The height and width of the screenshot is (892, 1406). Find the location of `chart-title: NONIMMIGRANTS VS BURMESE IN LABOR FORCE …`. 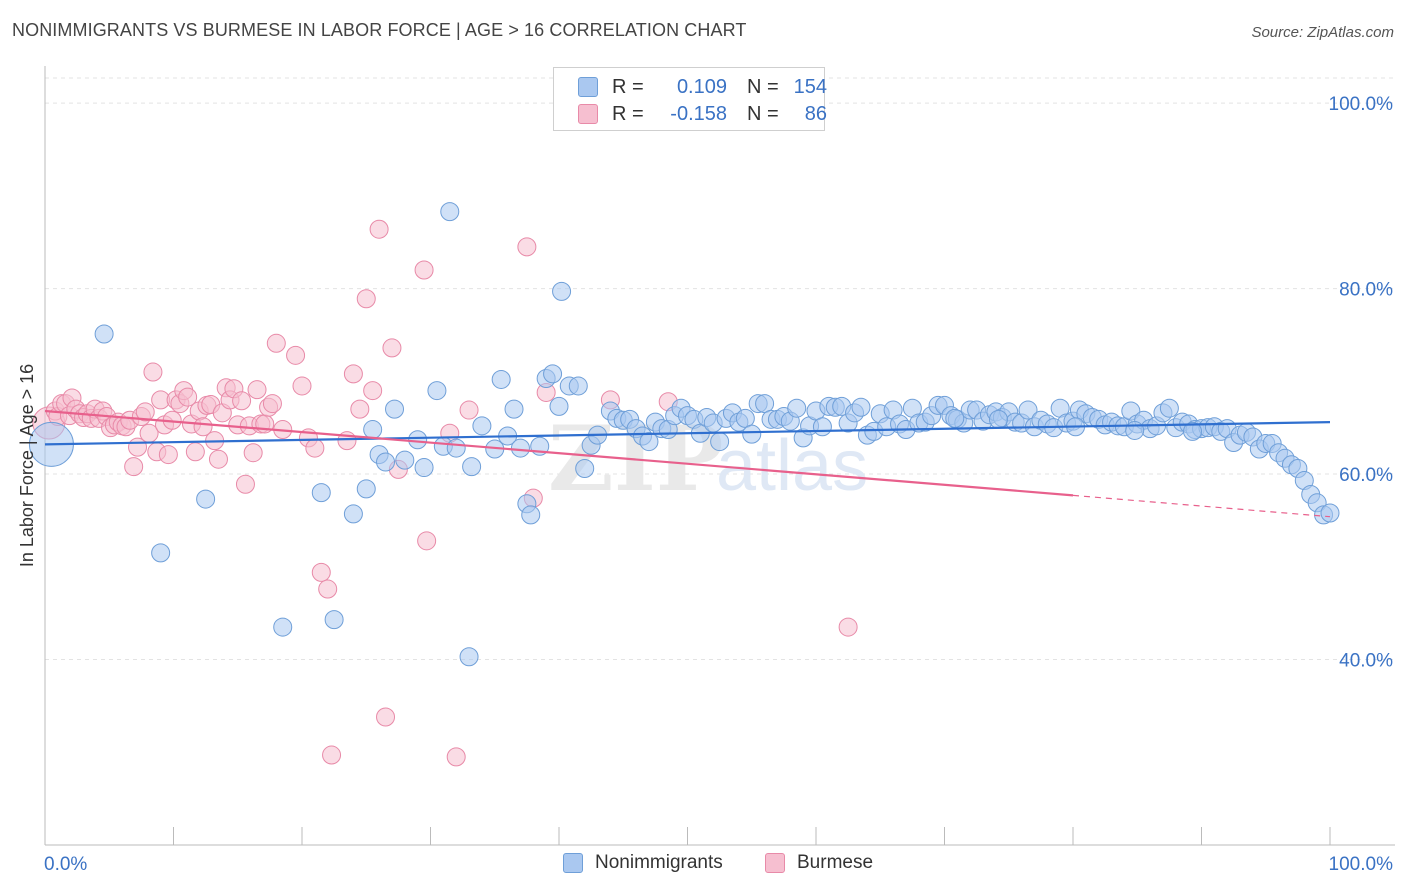

chart-title: NONIMMIGRANTS VS BURMESE IN LABOR FORCE … is located at coordinates (379, 30).